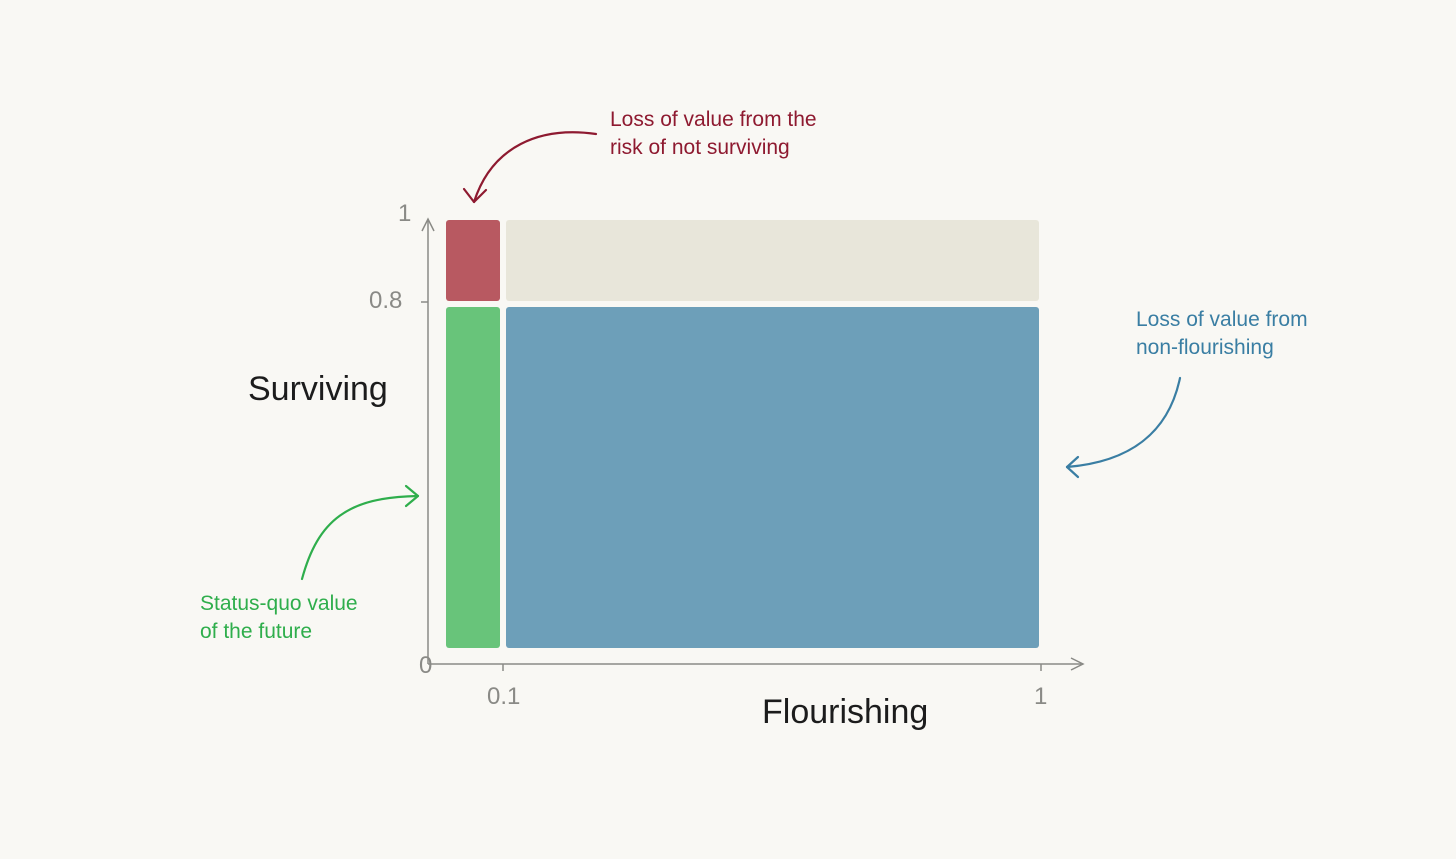 The image size is (1456, 859). What do you see at coordinates (428, 224) in the screenshot?
I see `y-axis-arrow-icon` at bounding box center [428, 224].